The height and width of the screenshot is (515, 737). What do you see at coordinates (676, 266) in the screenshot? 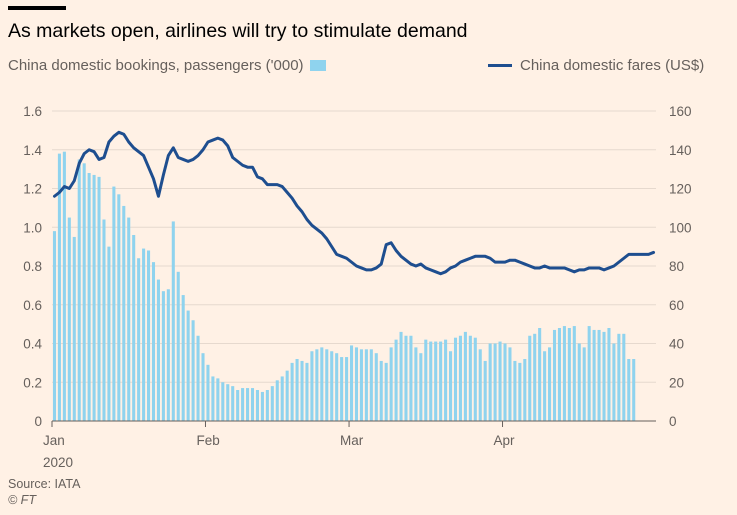
I see `right-tick-label: 80` at bounding box center [676, 266].